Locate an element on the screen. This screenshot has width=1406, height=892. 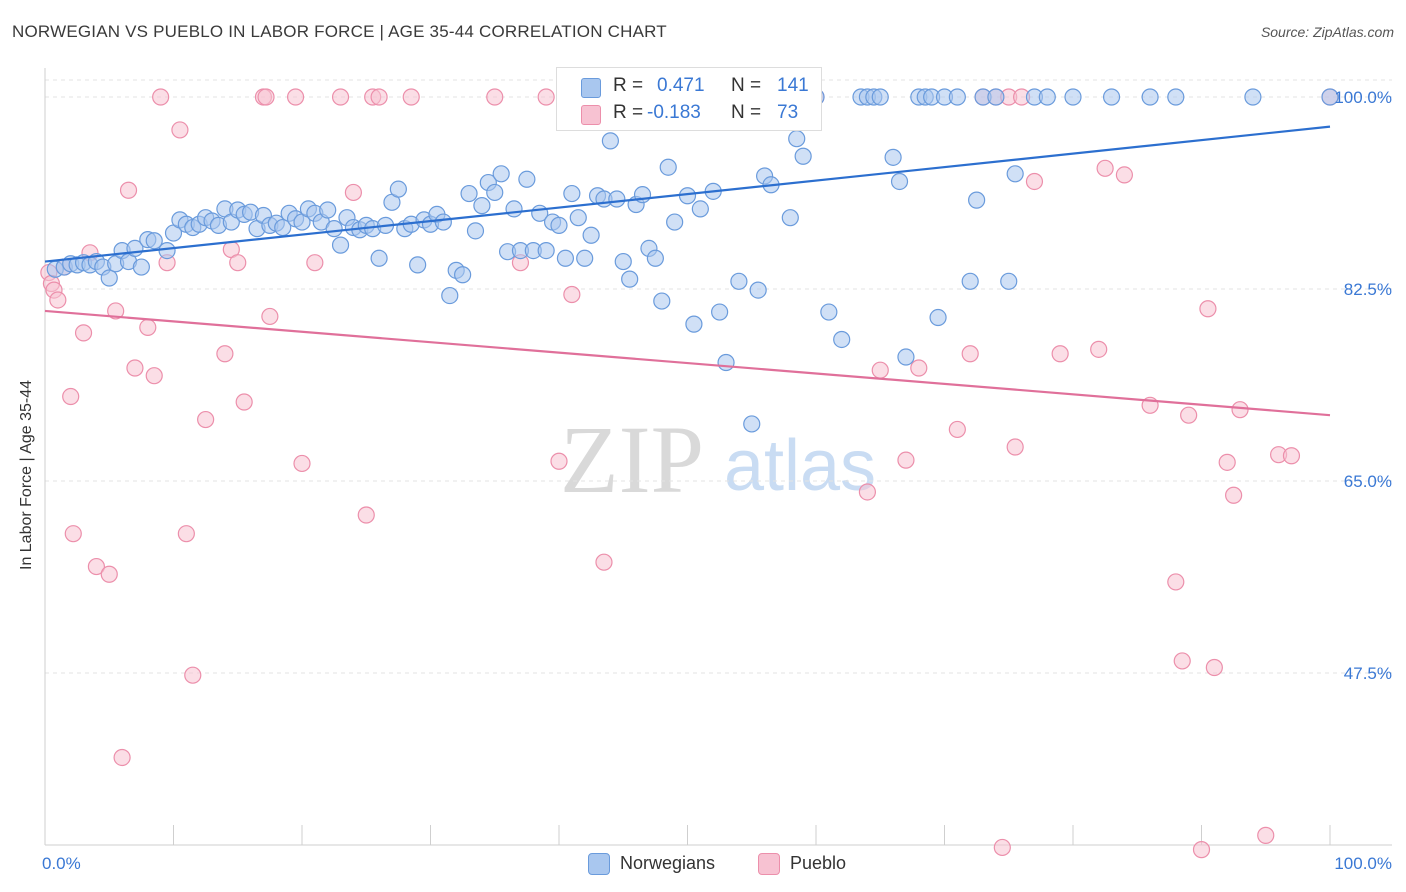
n-label: N = is located at coordinates (746, 85).